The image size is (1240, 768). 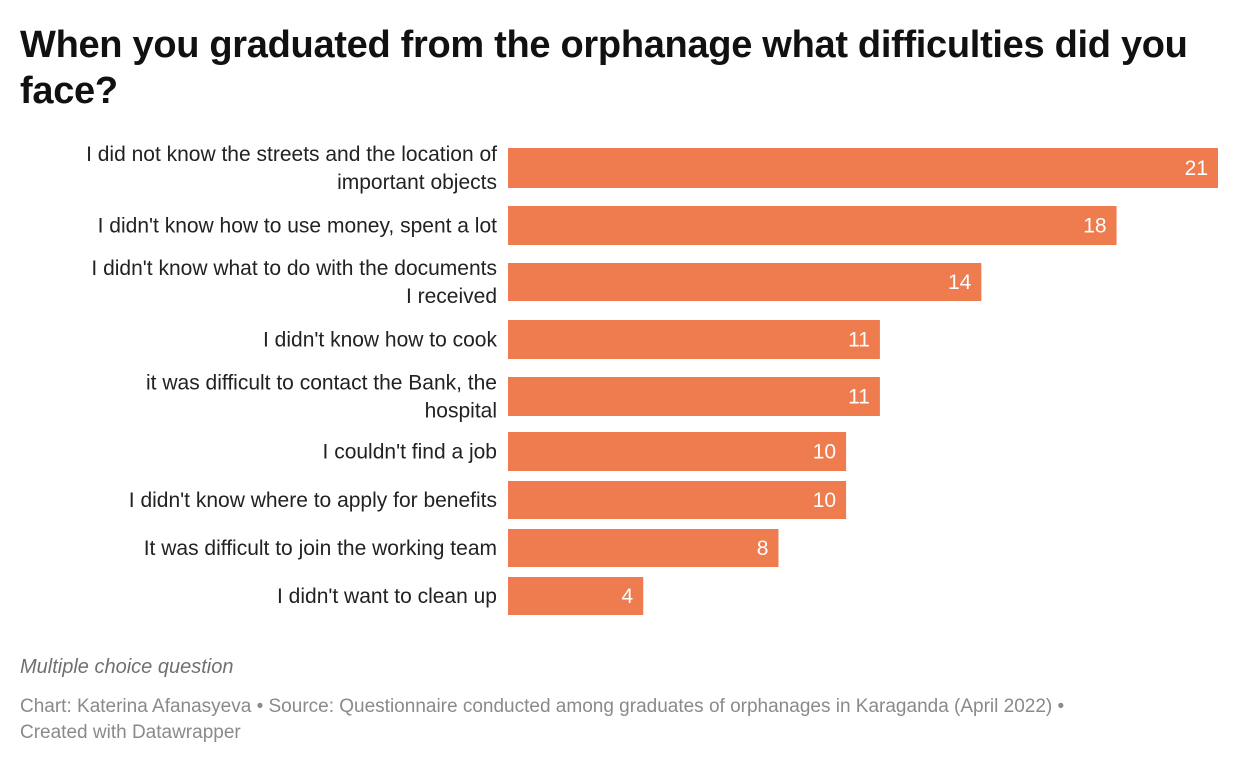 What do you see at coordinates (130, 732) in the screenshot?
I see `footer-credit: Created with Datawrapper` at bounding box center [130, 732].